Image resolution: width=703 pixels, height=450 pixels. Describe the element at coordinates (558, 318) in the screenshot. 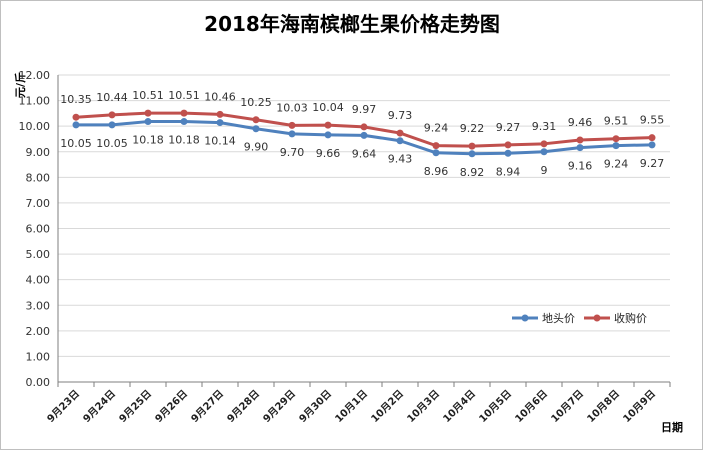

I see `legend-label-1: 地头价` at that location.